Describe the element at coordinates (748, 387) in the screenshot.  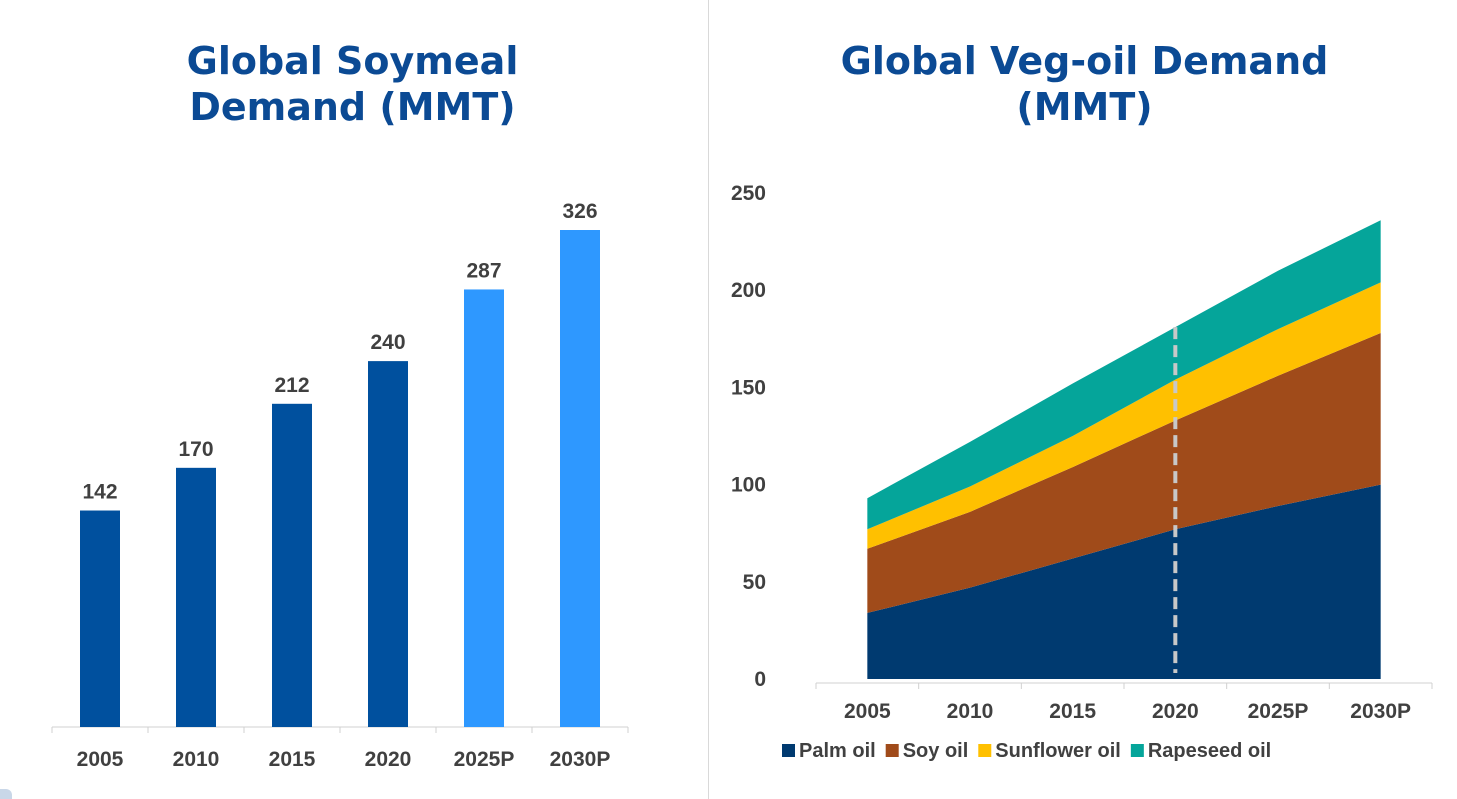
I see `y-tick-label: 150` at that location.